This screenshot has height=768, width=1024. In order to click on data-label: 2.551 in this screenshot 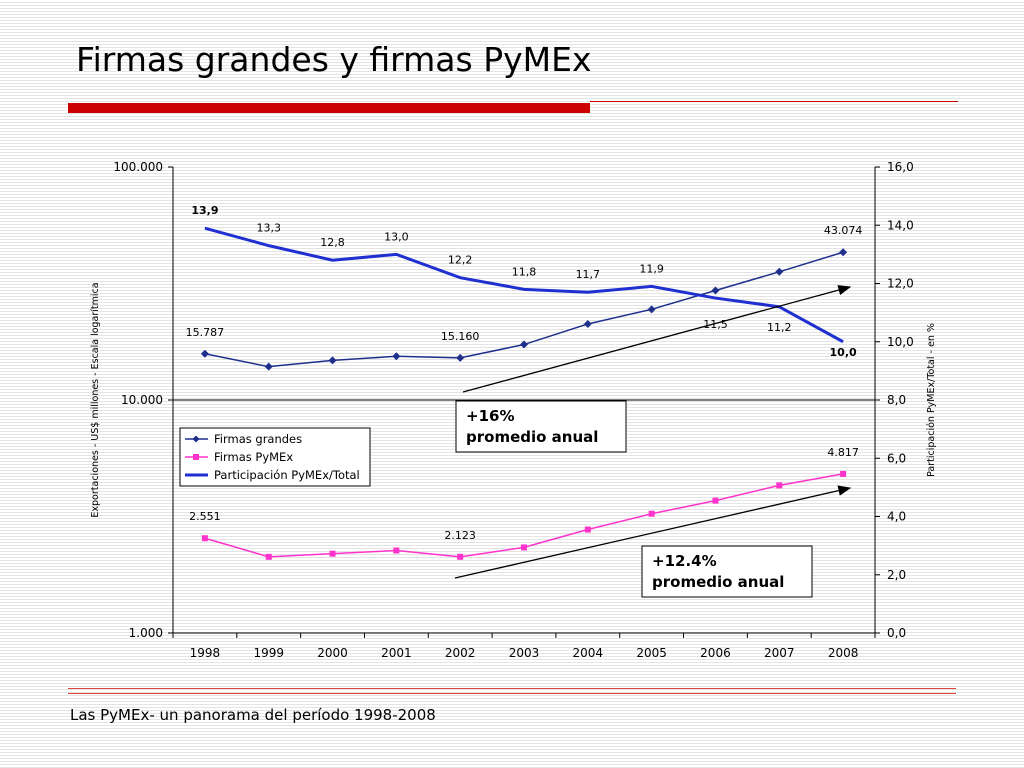, I will do `click(205, 516)`.